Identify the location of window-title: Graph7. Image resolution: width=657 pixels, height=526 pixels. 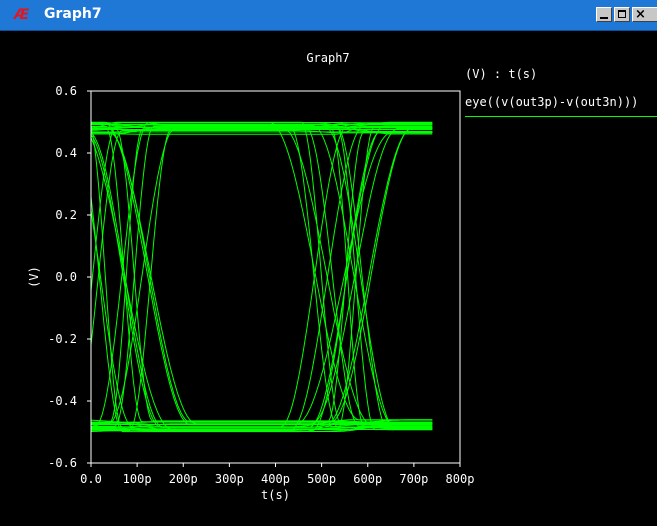
(73, 14).